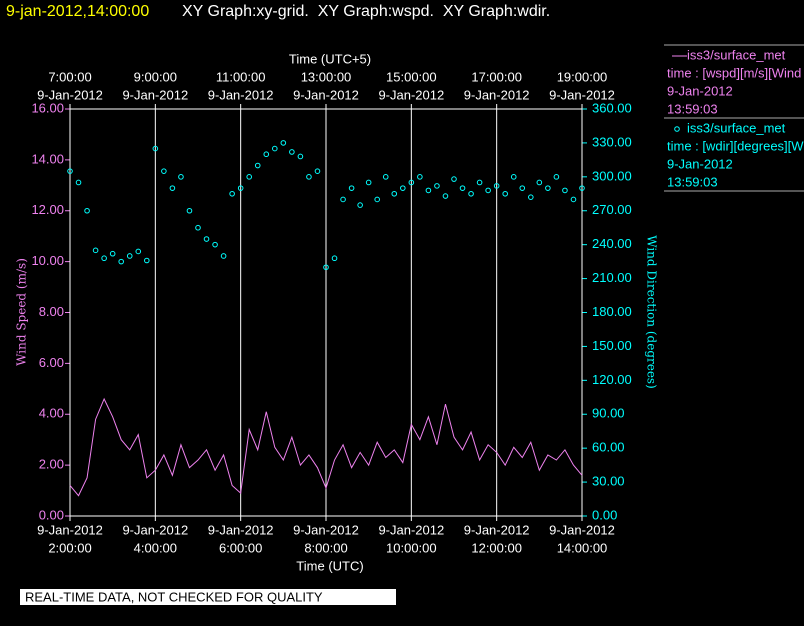  Describe the element at coordinates (582, 76) in the screenshot. I see `x2-tick-label: 19:00:00` at that location.